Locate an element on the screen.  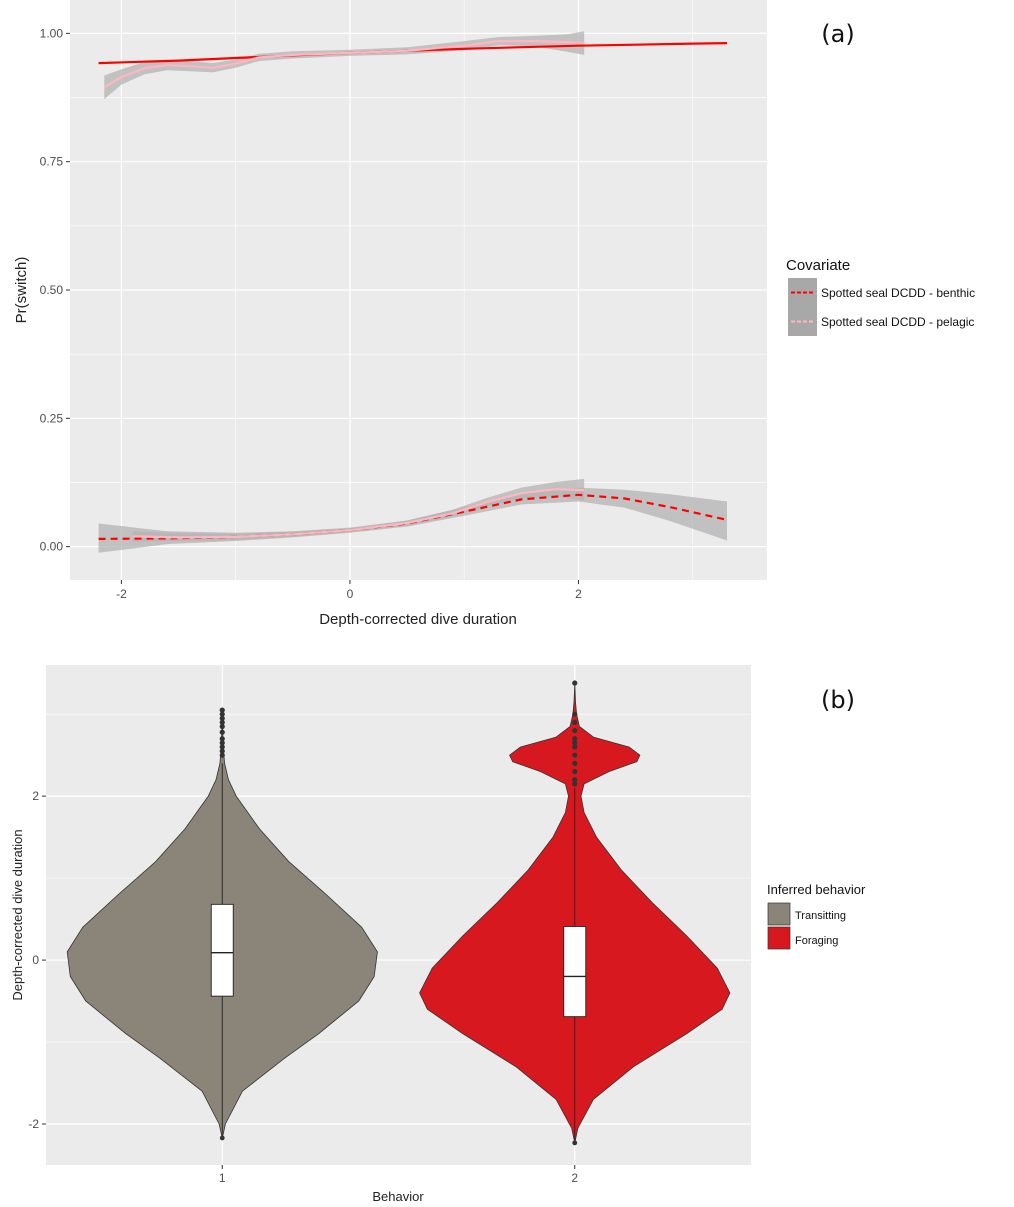
y-tick-label: 1.00 is located at coordinates (52, 33).